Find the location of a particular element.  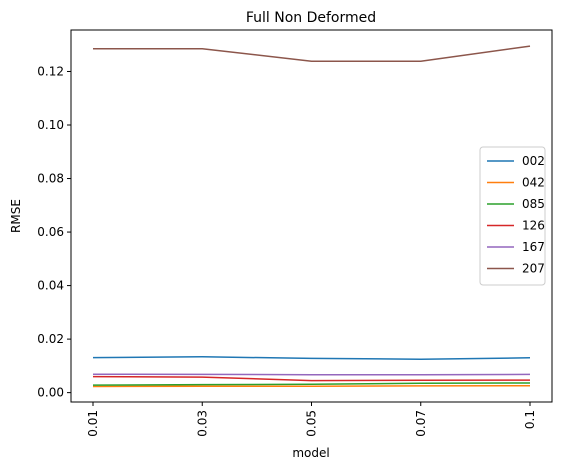

y-tick-label: 0.10 is located at coordinates (50, 125).